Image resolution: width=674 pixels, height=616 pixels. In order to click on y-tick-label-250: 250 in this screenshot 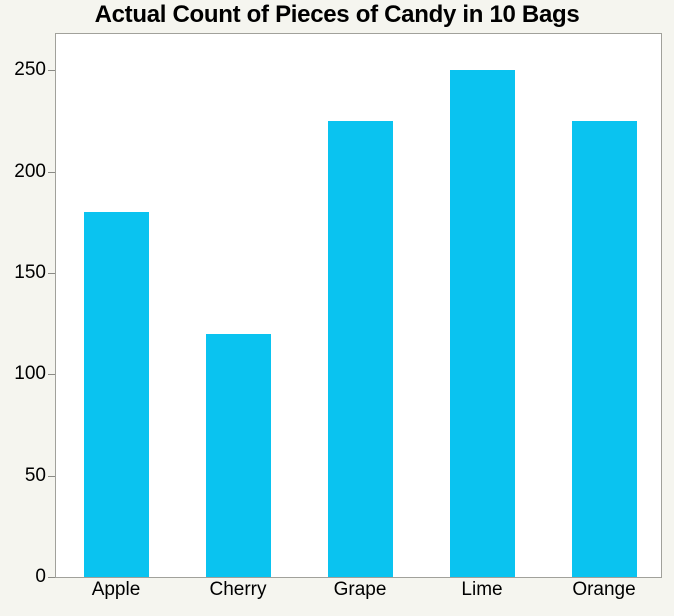, I will do `click(30, 69)`.